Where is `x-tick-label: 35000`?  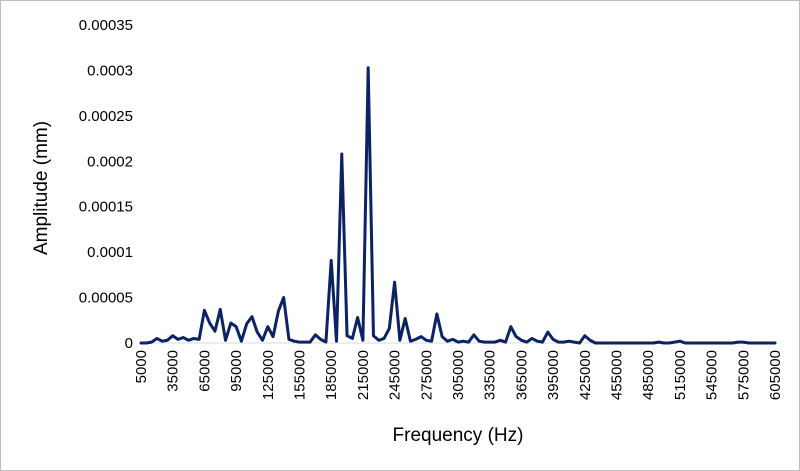
x-tick-label: 35000 is located at coordinates (173, 371).